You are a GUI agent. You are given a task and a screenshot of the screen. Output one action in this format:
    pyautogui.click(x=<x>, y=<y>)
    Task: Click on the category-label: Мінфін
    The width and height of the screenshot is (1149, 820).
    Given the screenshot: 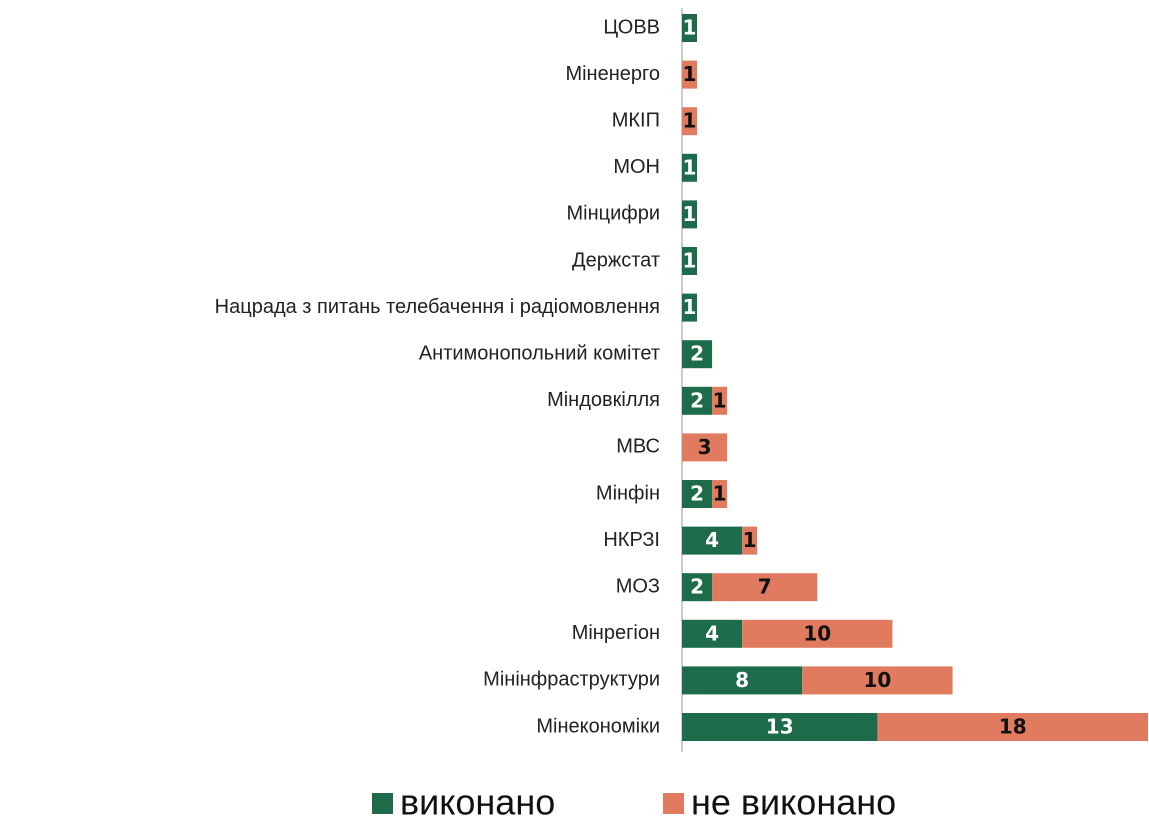 What is the action you would take?
    pyautogui.click(x=628, y=493)
    